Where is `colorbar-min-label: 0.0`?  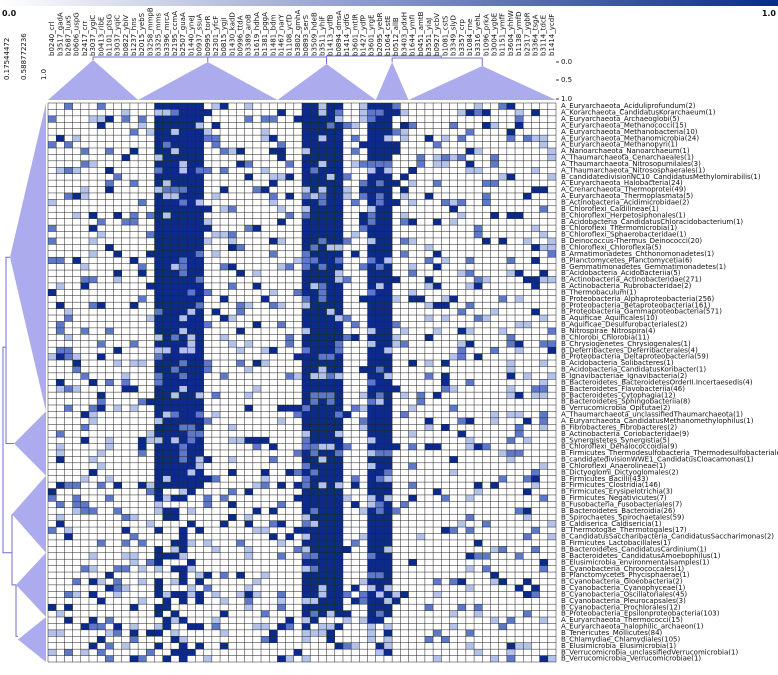 colorbar-min-label: 0.0 is located at coordinates (9, 13).